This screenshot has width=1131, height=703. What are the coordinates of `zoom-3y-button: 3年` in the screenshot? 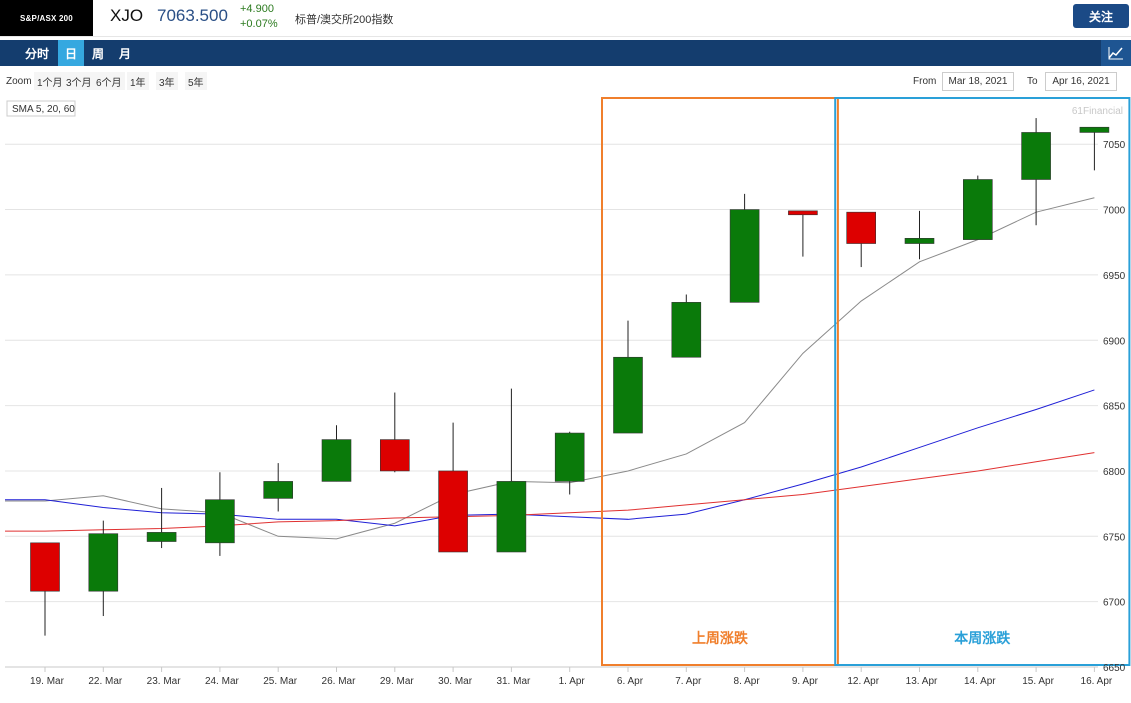 It's located at (167, 81).